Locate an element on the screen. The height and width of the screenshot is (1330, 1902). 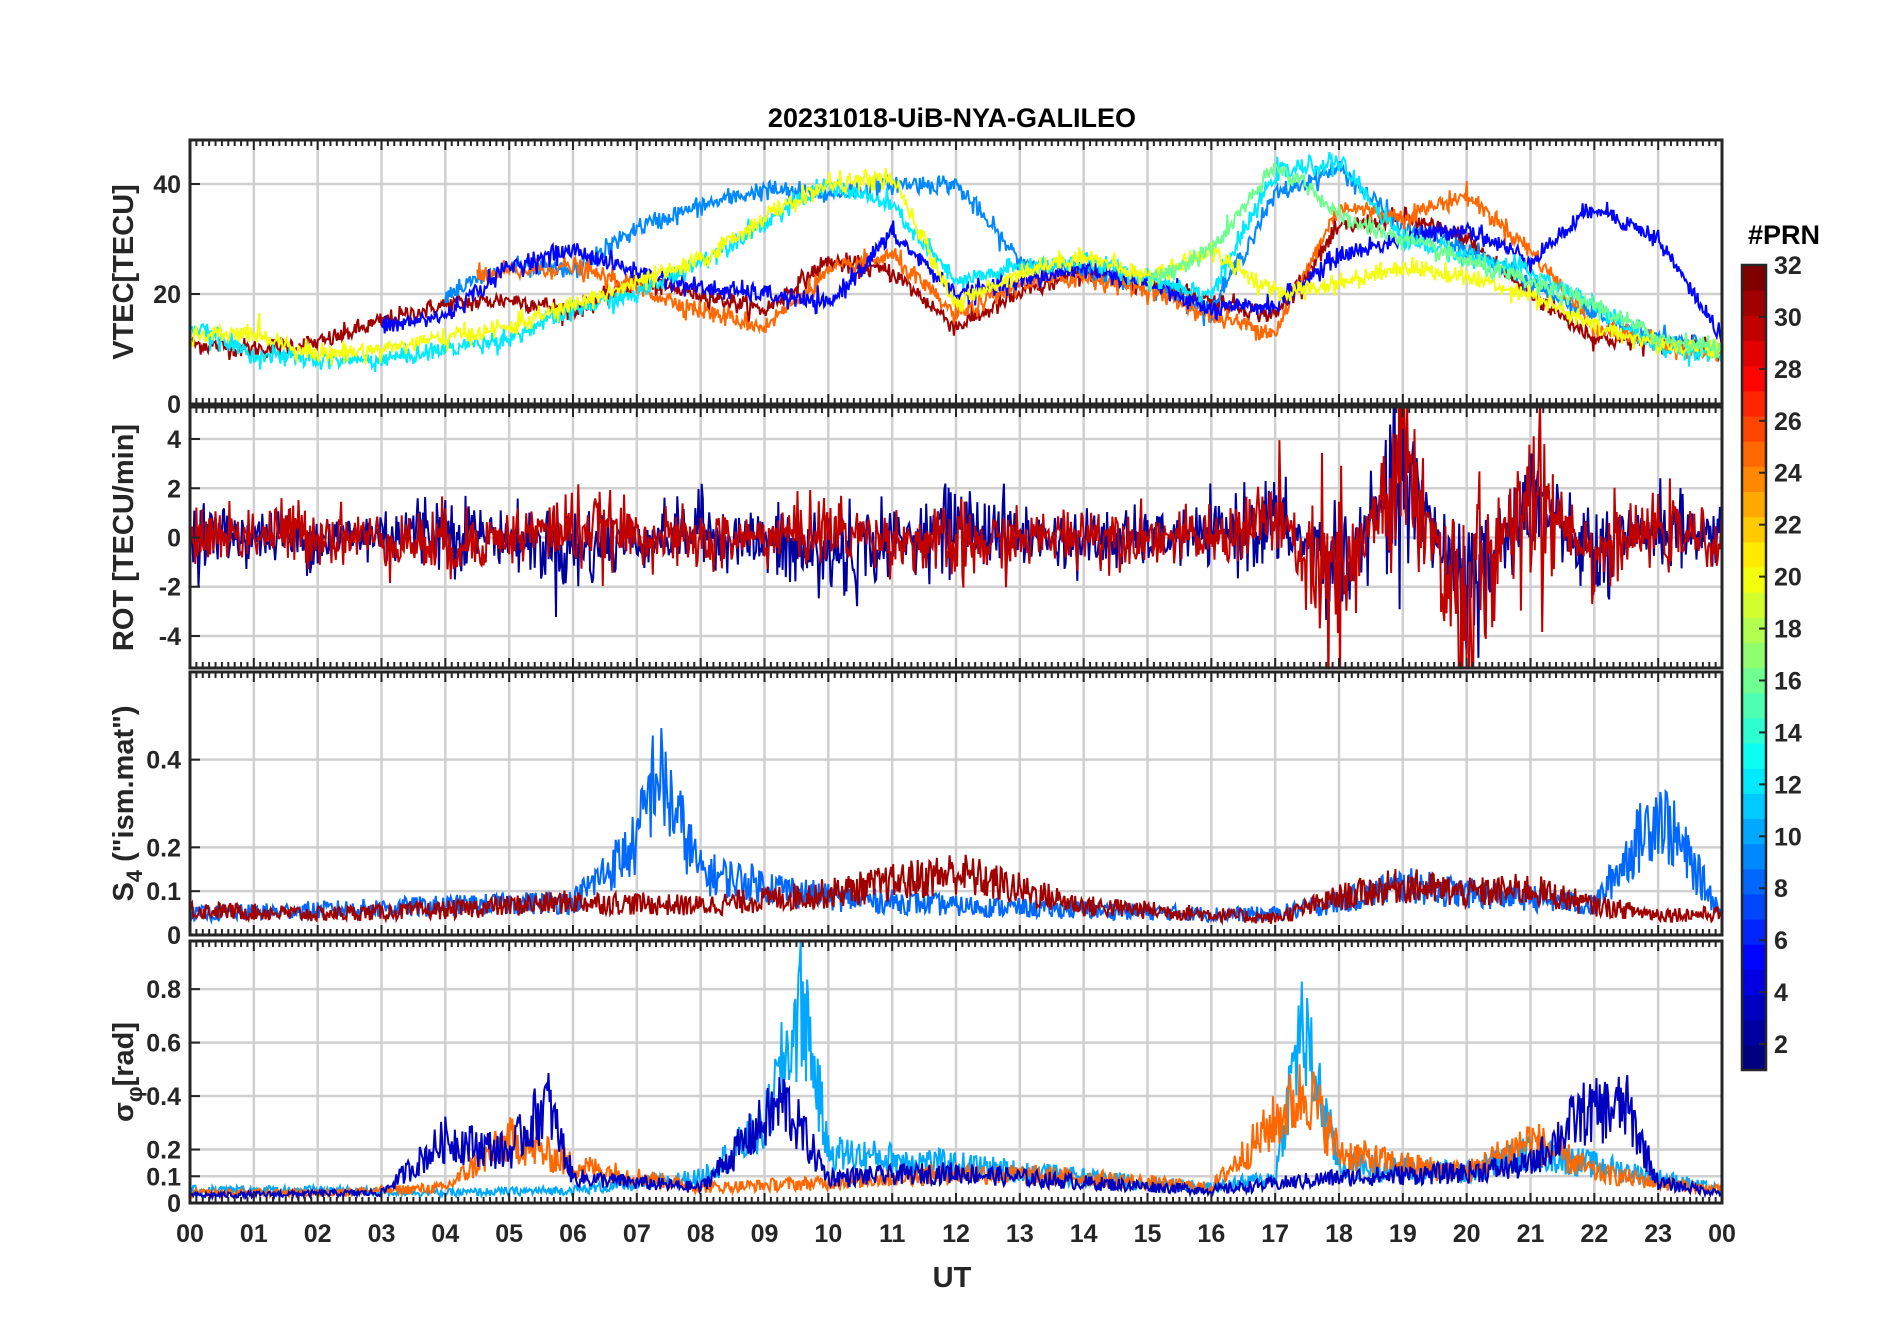
x-tick-label: 06 is located at coordinates (573, 1234).